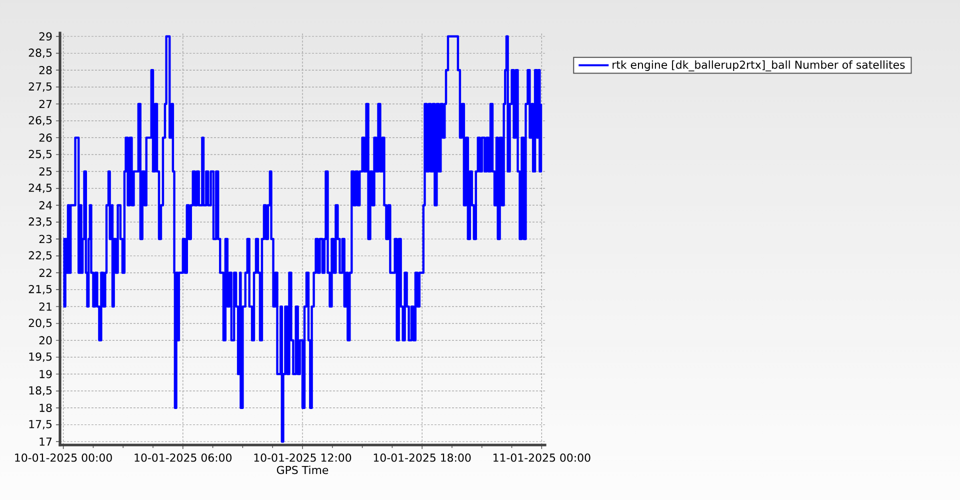  What do you see at coordinates (45, 70) in the screenshot?
I see `y-tick-label: 28` at bounding box center [45, 70].